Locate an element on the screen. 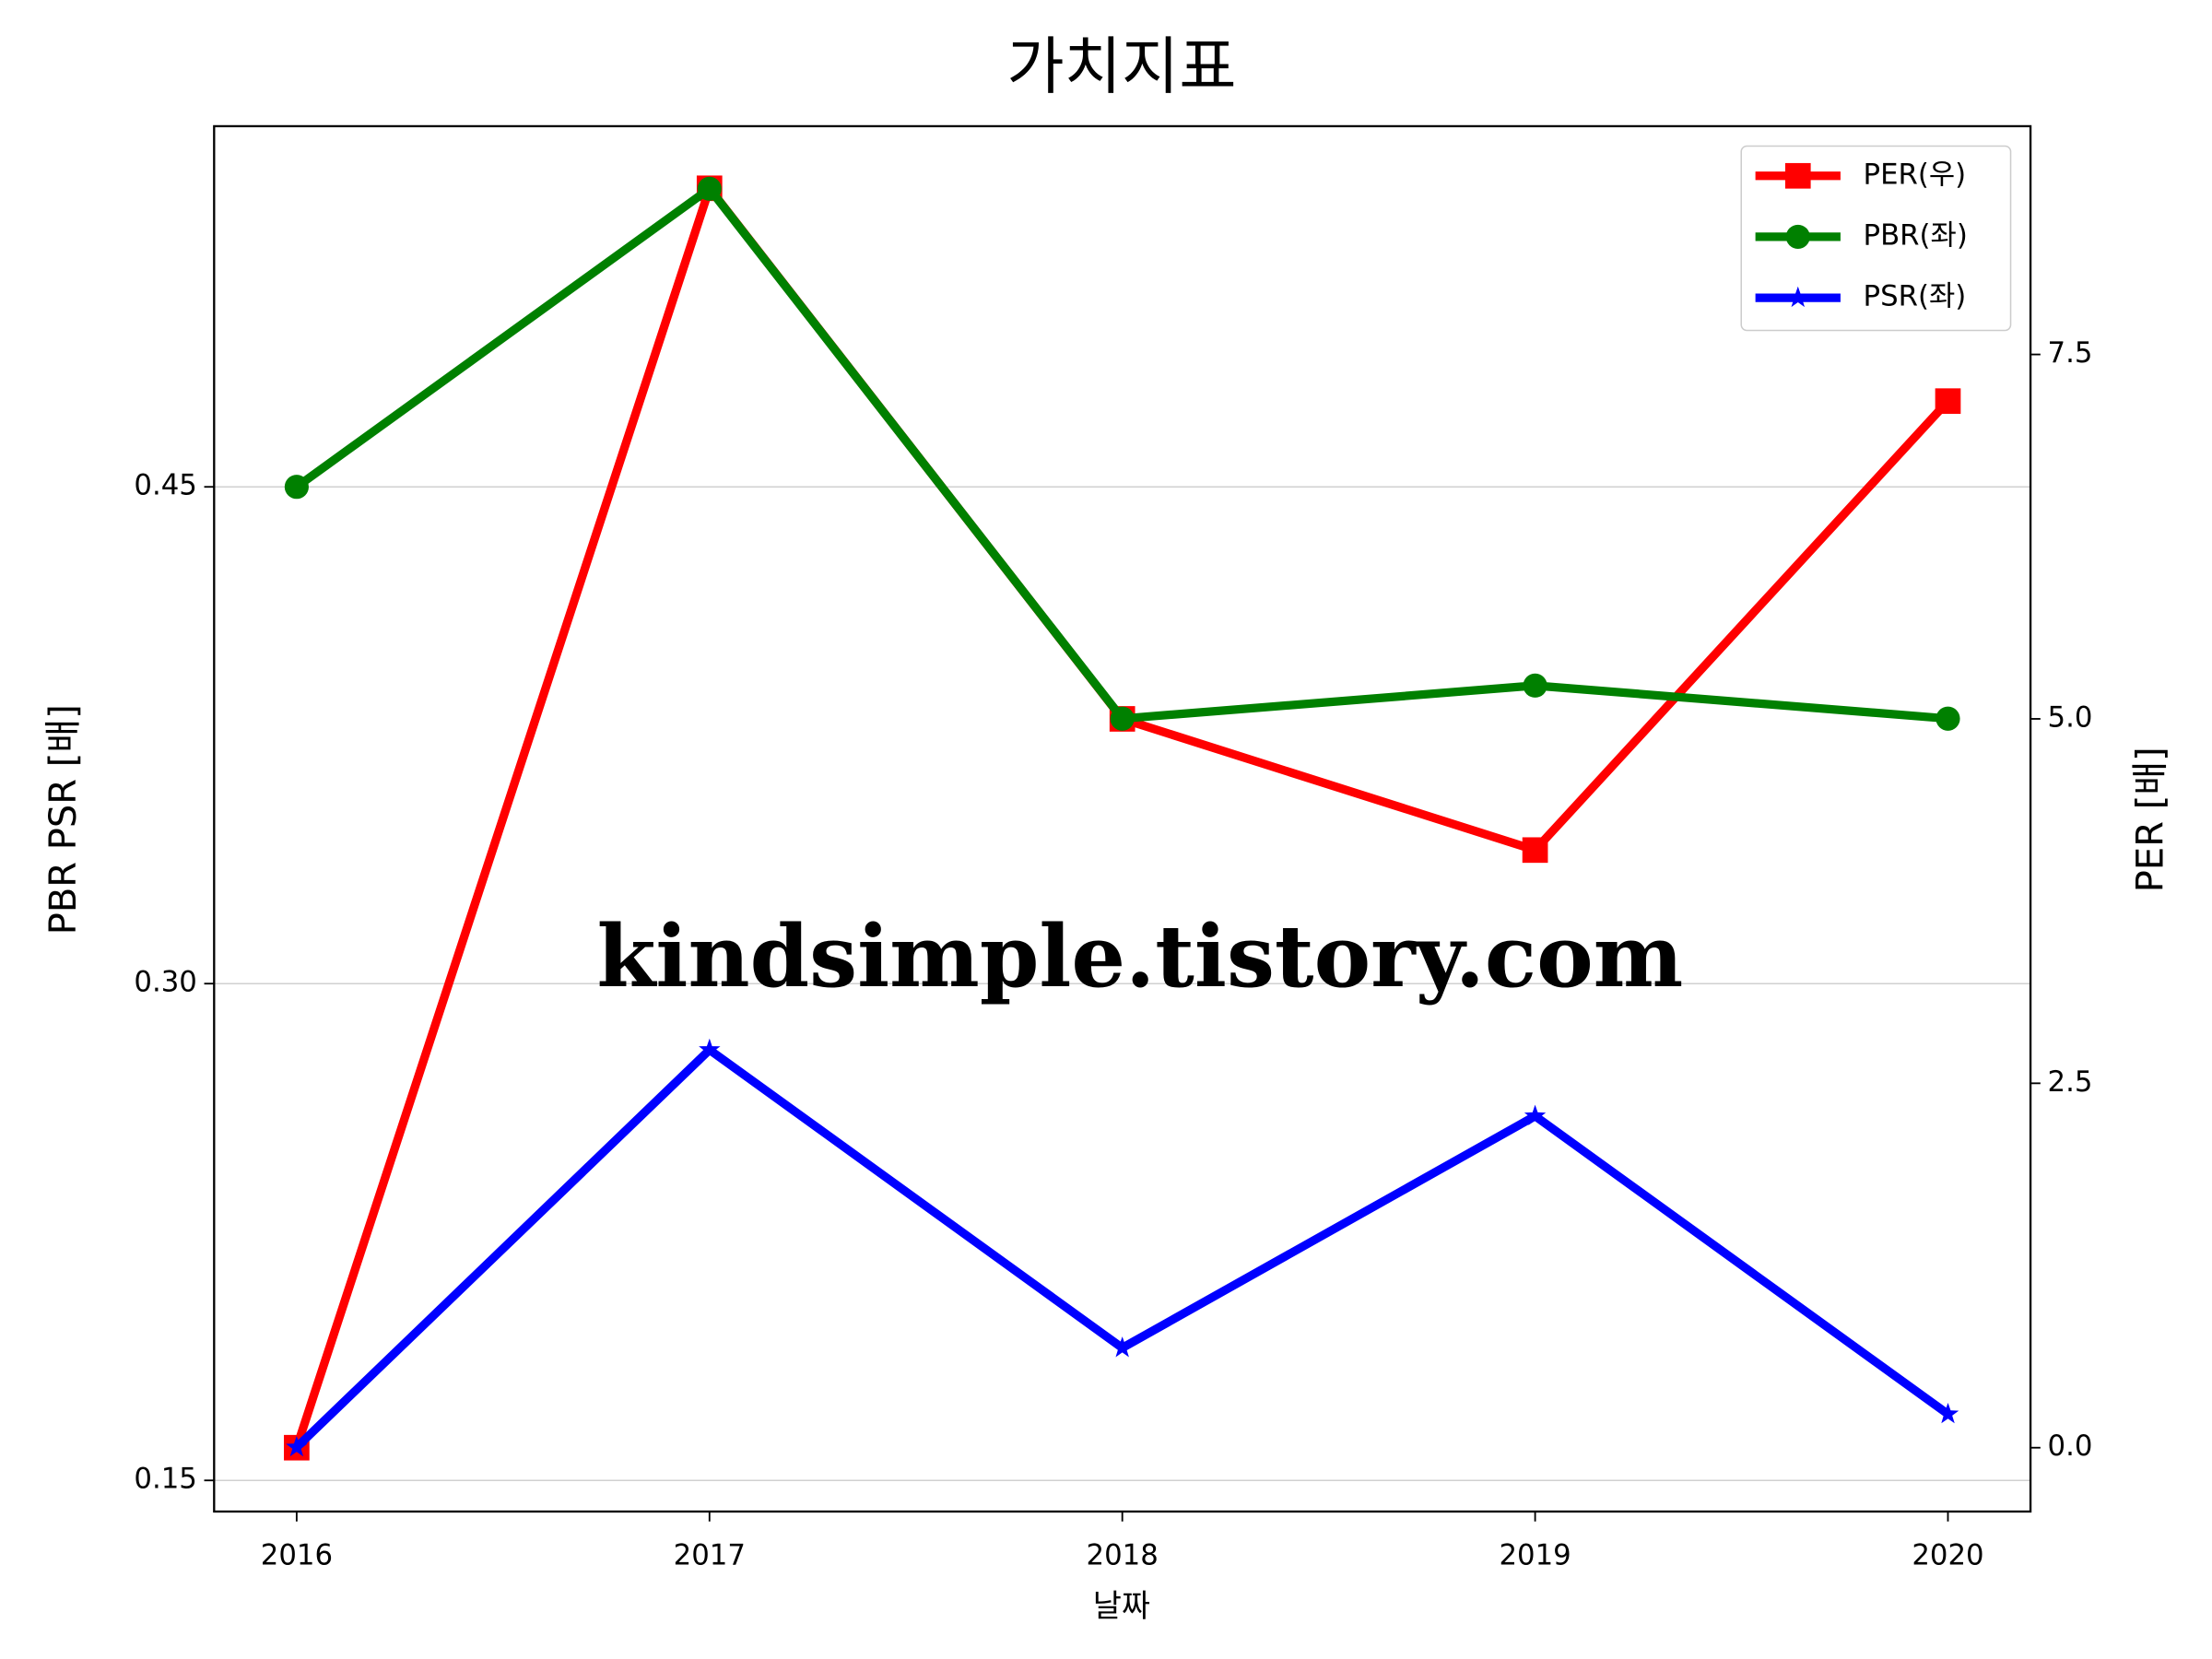 This screenshot has width=2212, height=1659. watermark: kindsimple.tistory.com is located at coordinates (1139, 956).